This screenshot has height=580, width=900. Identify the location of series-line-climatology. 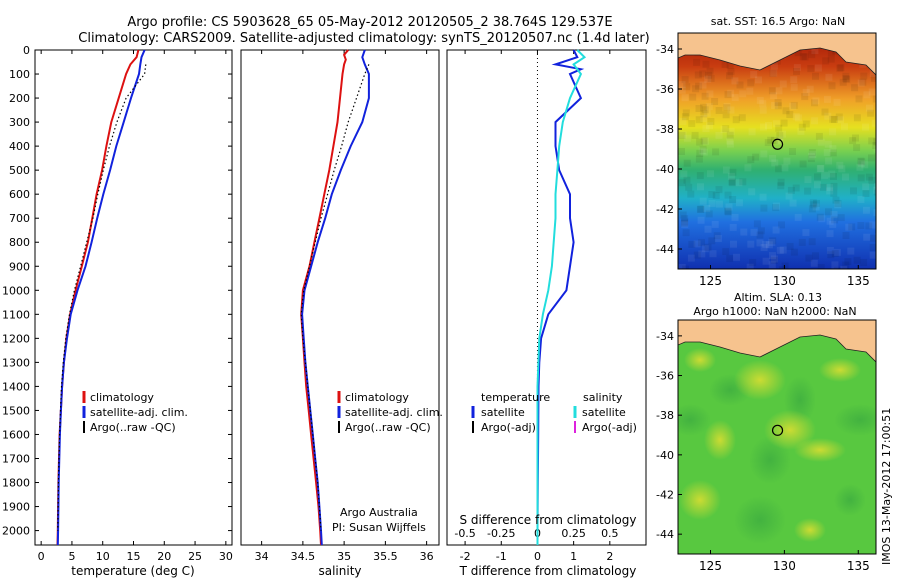
(324, 297).